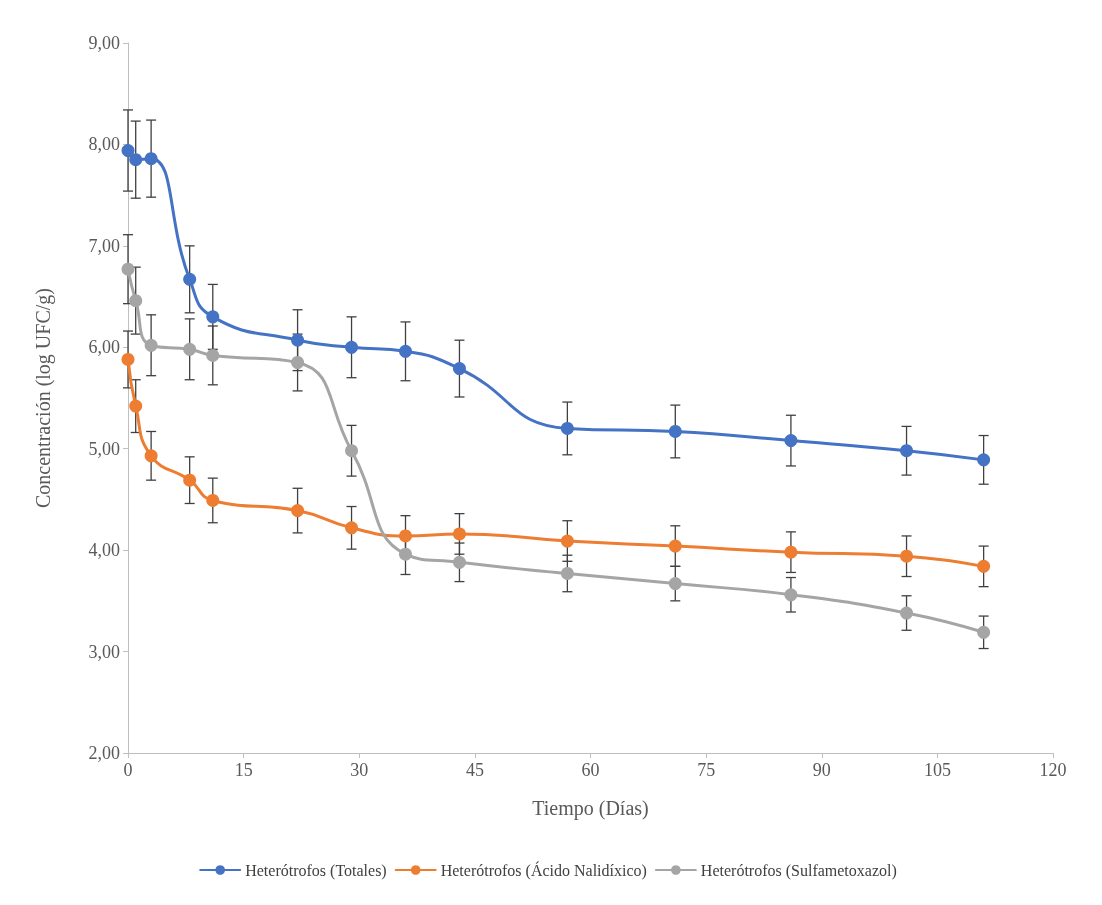 Image resolution: width=1102 pixels, height=905 pixels. I want to click on legend-label: Heterótrofos (Ácido Nalidíxico), so click(543, 870).